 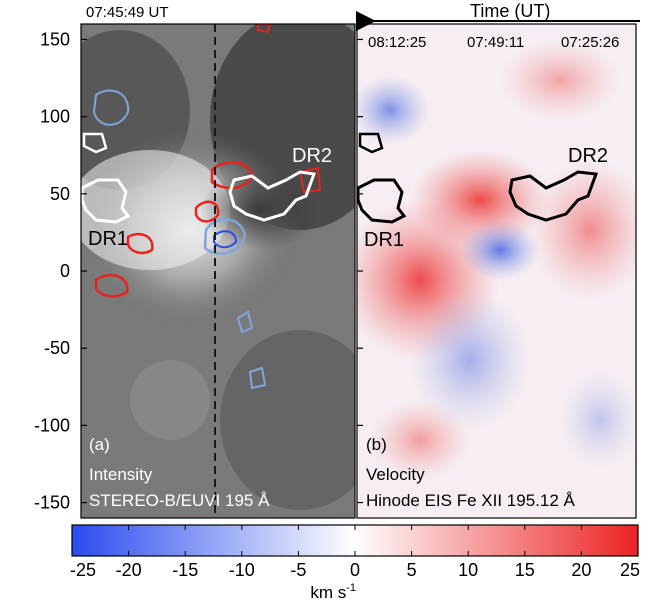 What do you see at coordinates (121, 474) in the screenshot?
I see `panel-a-quantity: Intensity` at bounding box center [121, 474].